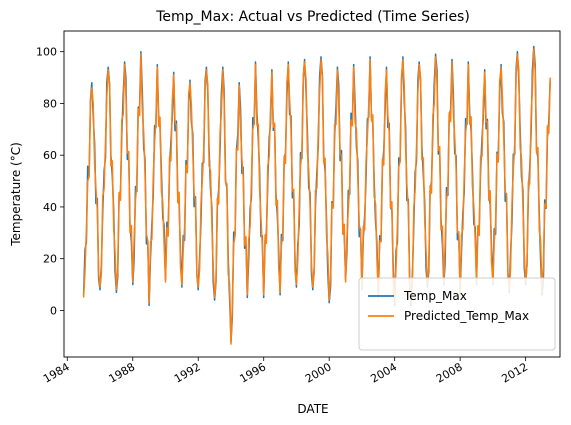 Image resolution: width=571 pixels, height=425 pixels. Describe the element at coordinates (50, 155) in the screenshot. I see `y-tick-label: 60` at that location.